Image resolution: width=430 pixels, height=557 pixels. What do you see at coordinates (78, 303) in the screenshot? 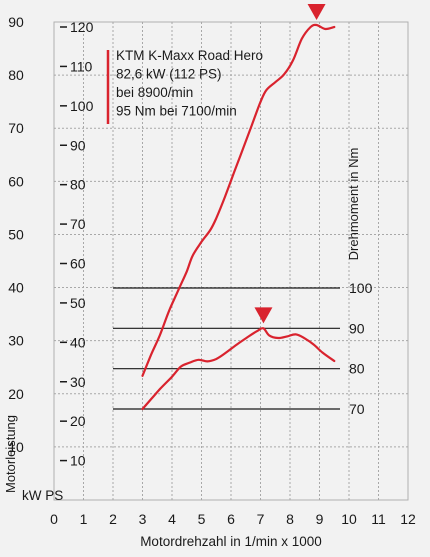
I see `ps-tick-label: 50` at bounding box center [78, 303].